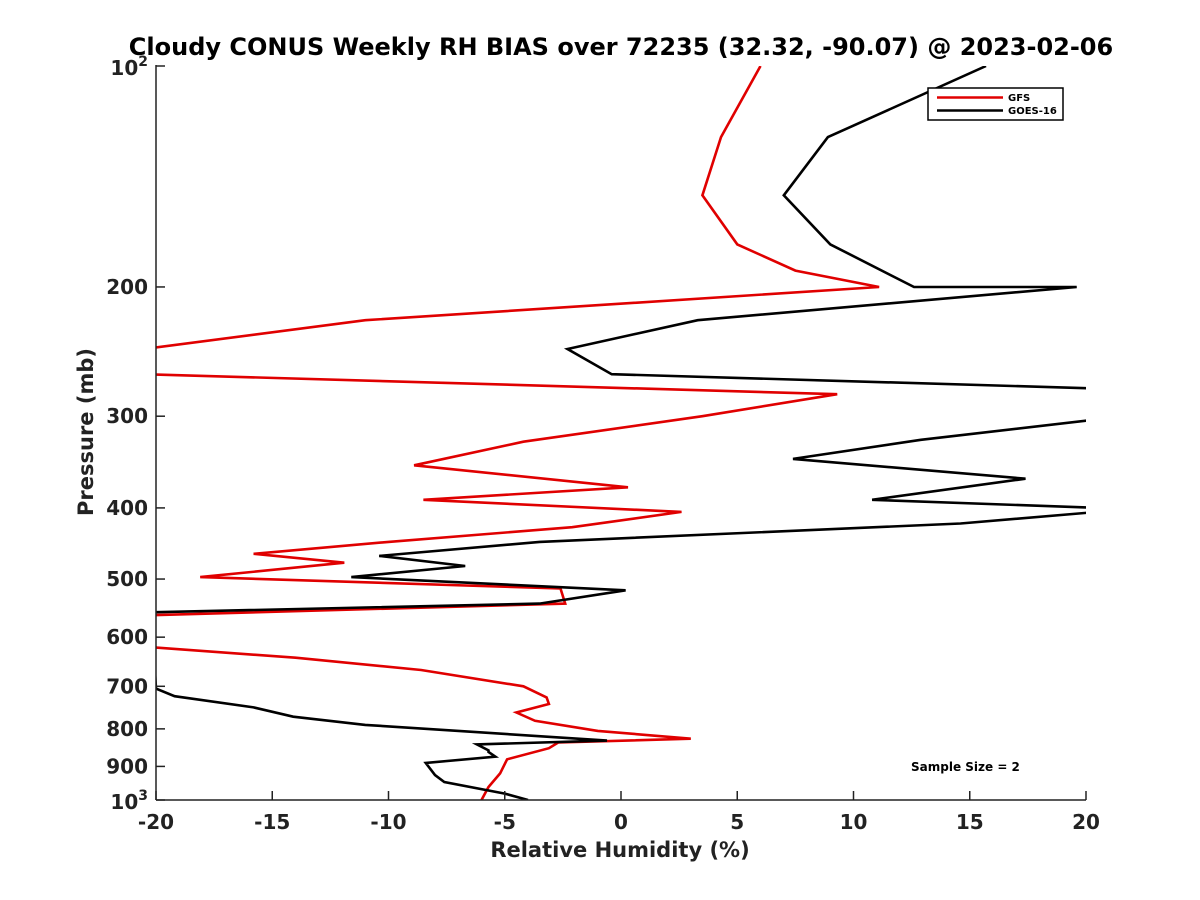  What do you see at coordinates (272, 822) in the screenshot?
I see `x-tick-label: -15` at bounding box center [272, 822].